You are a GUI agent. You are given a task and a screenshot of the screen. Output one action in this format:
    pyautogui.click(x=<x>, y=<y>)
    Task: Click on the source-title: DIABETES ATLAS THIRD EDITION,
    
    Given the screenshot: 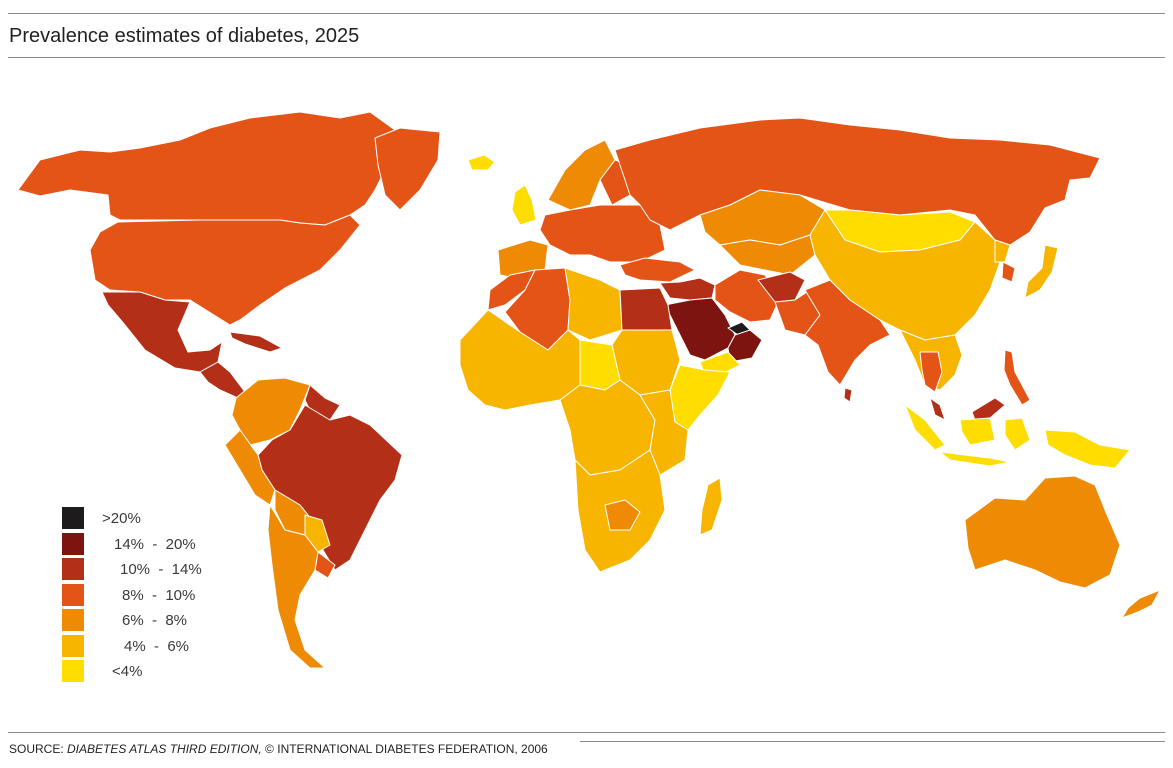 What is the action you would take?
    pyautogui.click(x=164, y=749)
    